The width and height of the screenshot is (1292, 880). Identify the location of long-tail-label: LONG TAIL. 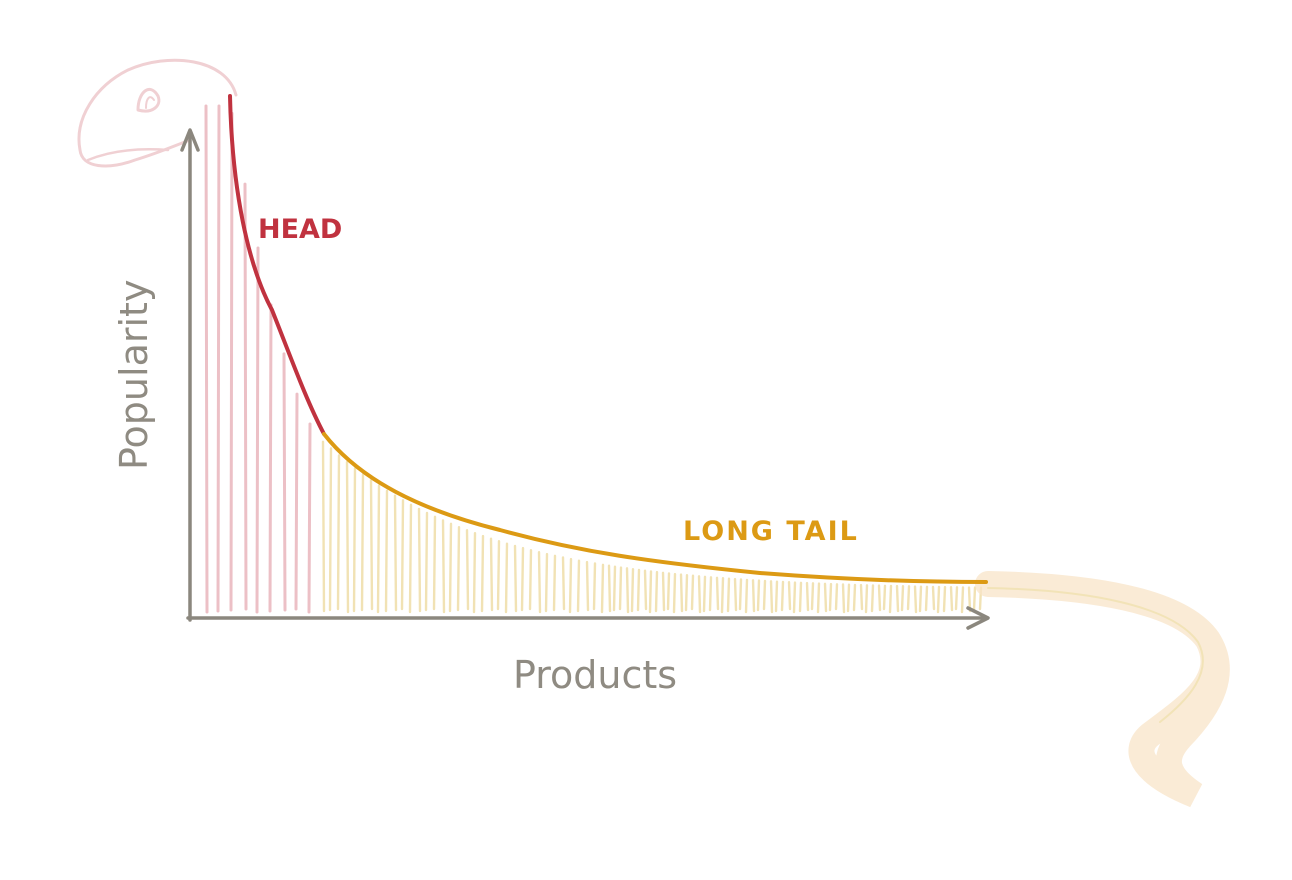
(771, 531).